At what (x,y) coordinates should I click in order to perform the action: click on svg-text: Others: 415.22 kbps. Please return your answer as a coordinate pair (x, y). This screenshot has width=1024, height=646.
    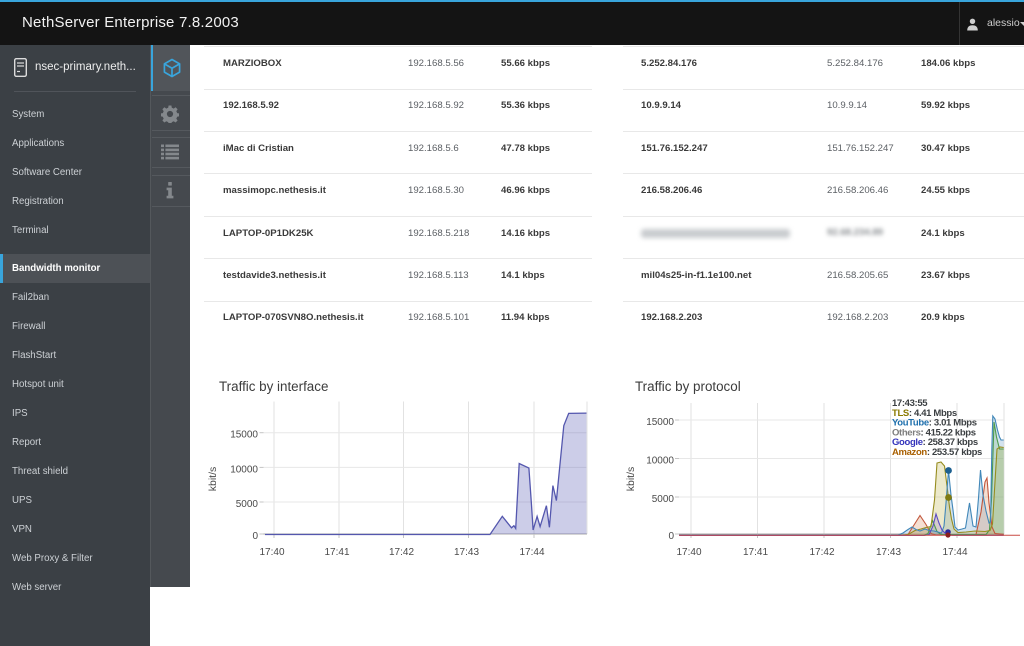
    Looking at the image, I should click on (934, 433).